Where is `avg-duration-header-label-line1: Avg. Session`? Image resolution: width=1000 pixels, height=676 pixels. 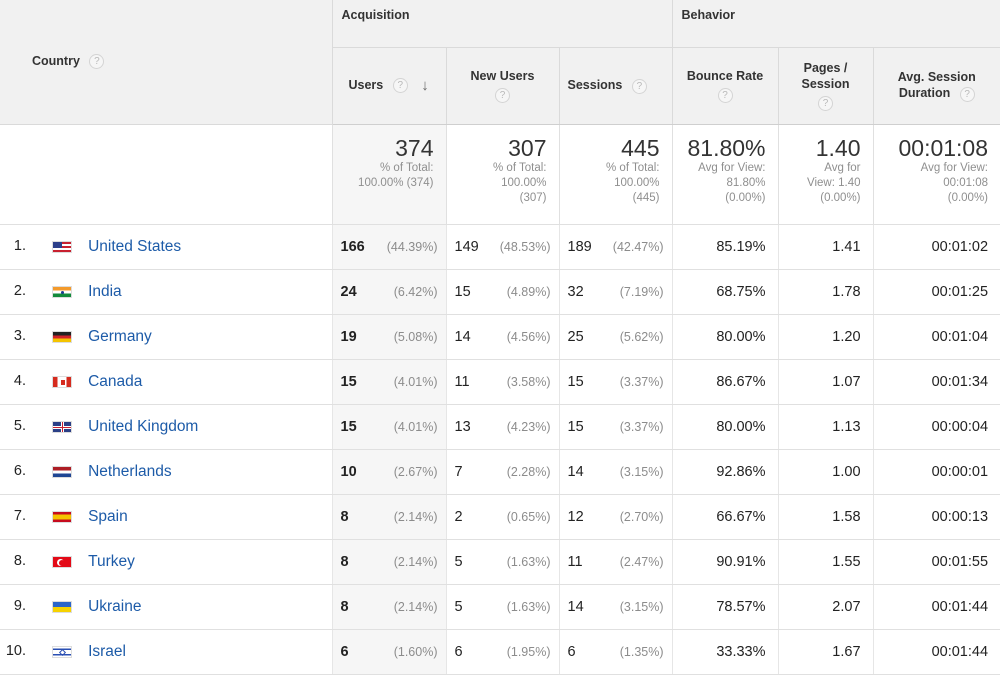 avg-duration-header-label-line1: Avg. Session is located at coordinates (936, 77).